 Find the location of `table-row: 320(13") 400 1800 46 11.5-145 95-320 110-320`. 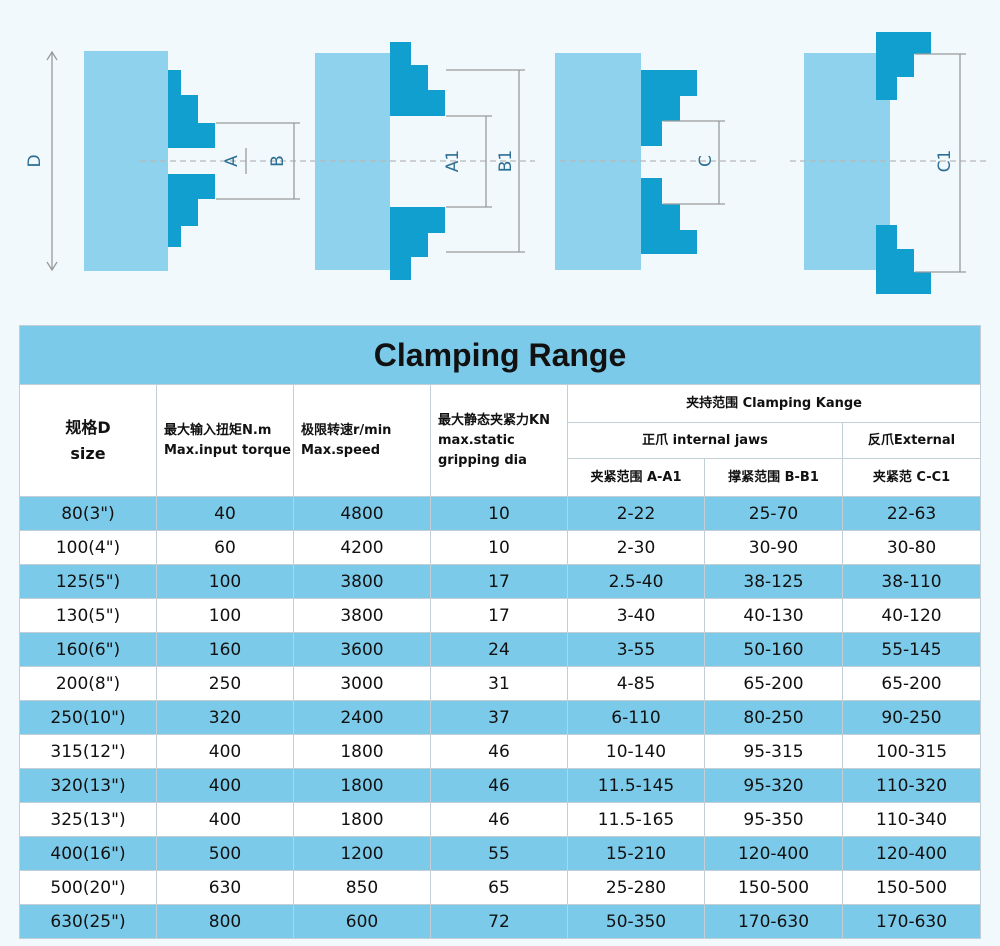

table-row: 320(13") 400 1800 46 11.5-145 95-320 110-320 is located at coordinates (500, 785).